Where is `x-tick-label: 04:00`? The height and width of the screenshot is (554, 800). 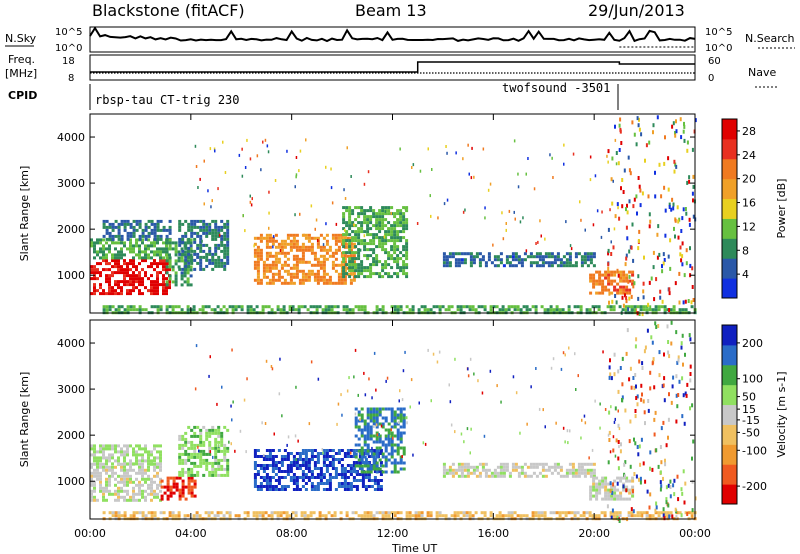
x-tick-label: 04:00 is located at coordinates (191, 533).